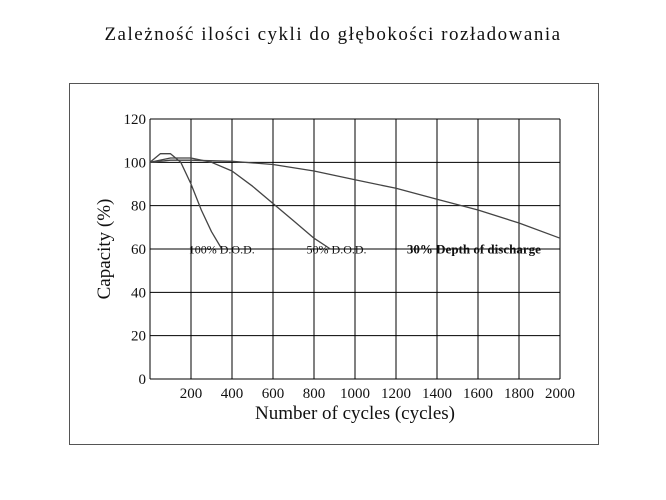 This screenshot has width=666, height=500. Describe the element at coordinates (355, 394) in the screenshot. I see `x-tick-label: 1000` at that location.